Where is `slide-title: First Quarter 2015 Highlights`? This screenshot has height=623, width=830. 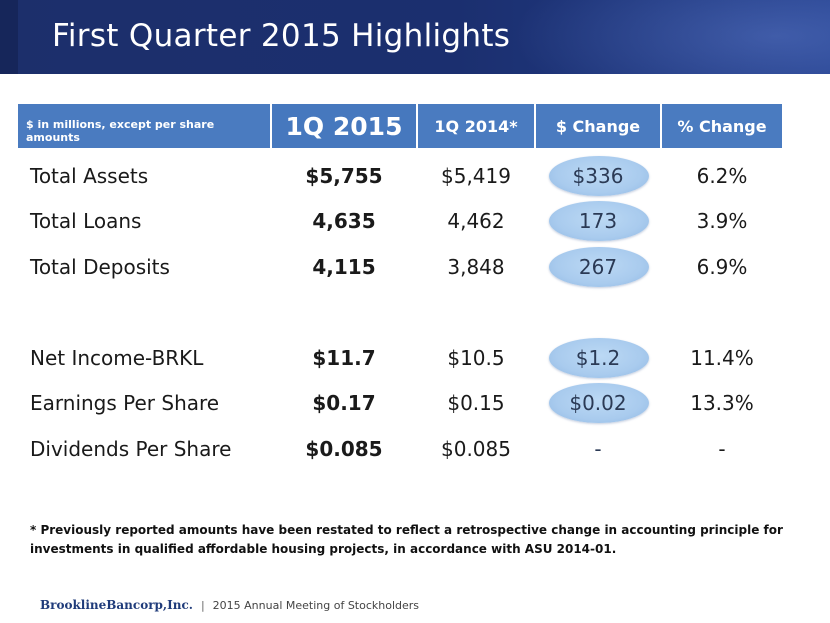
slide-title: First Quarter 2015 Highlights is located at coordinates (281, 36).